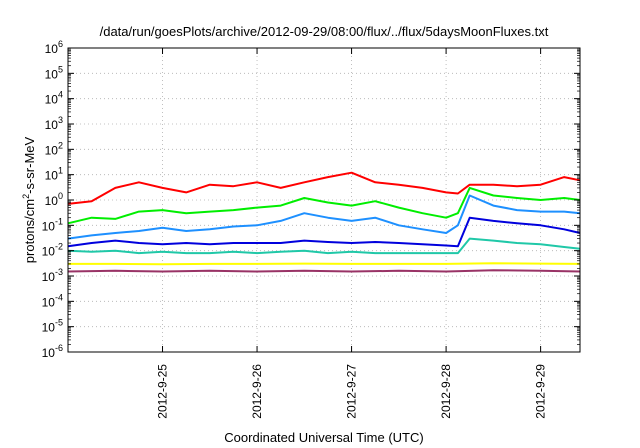  I want to click on x-tick-label: 2012-9-27, so click(352, 391).